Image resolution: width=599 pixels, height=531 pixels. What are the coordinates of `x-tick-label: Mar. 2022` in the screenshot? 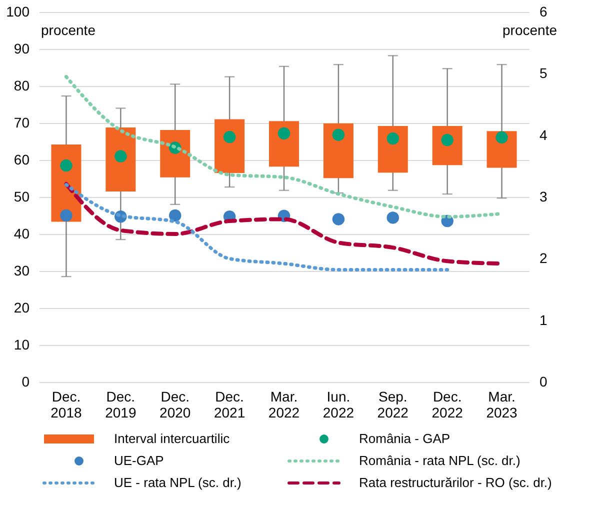 It's located at (284, 404).